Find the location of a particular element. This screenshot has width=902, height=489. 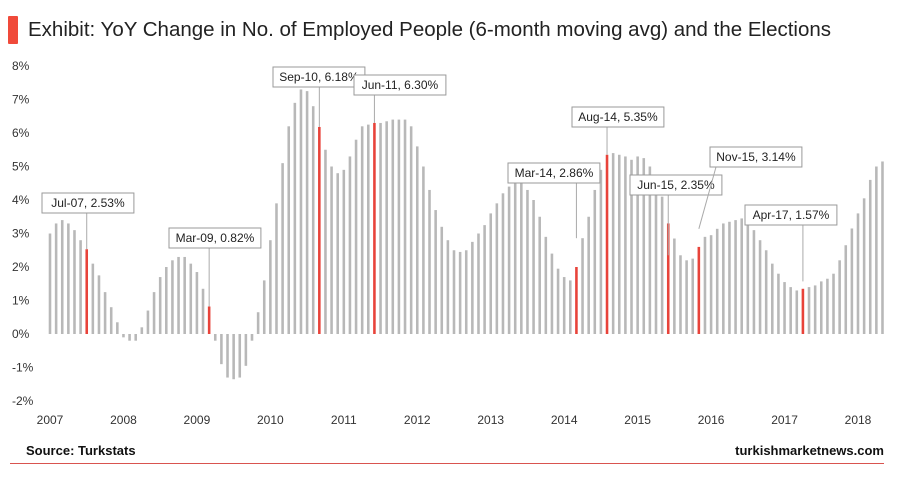

x-tick-label: 2008 is located at coordinates (123, 420).